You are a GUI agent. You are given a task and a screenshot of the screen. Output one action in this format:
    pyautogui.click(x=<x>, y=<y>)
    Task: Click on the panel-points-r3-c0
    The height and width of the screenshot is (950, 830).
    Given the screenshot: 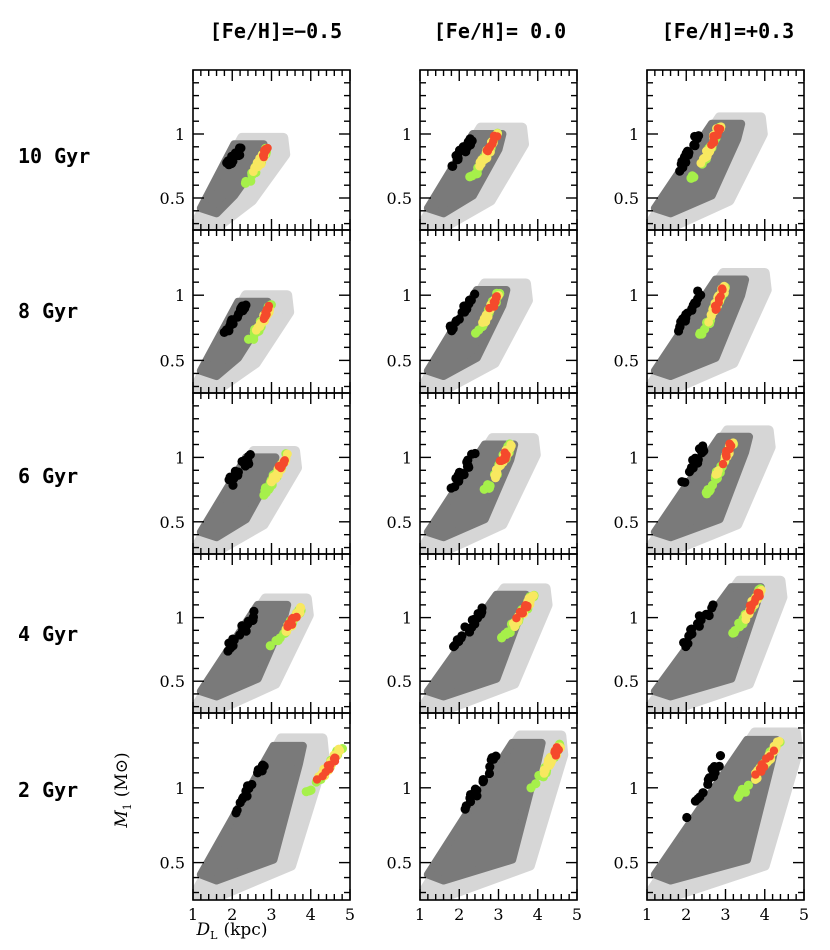 What is the action you would take?
    pyautogui.click(x=253, y=653)
    